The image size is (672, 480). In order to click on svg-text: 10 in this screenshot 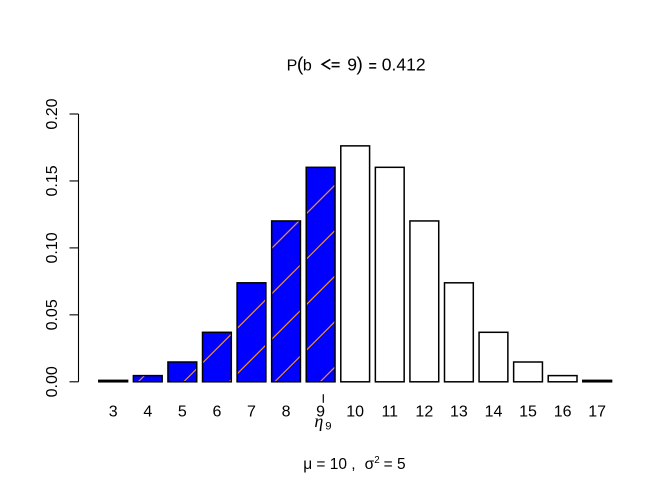, I will do `click(355, 412)`.